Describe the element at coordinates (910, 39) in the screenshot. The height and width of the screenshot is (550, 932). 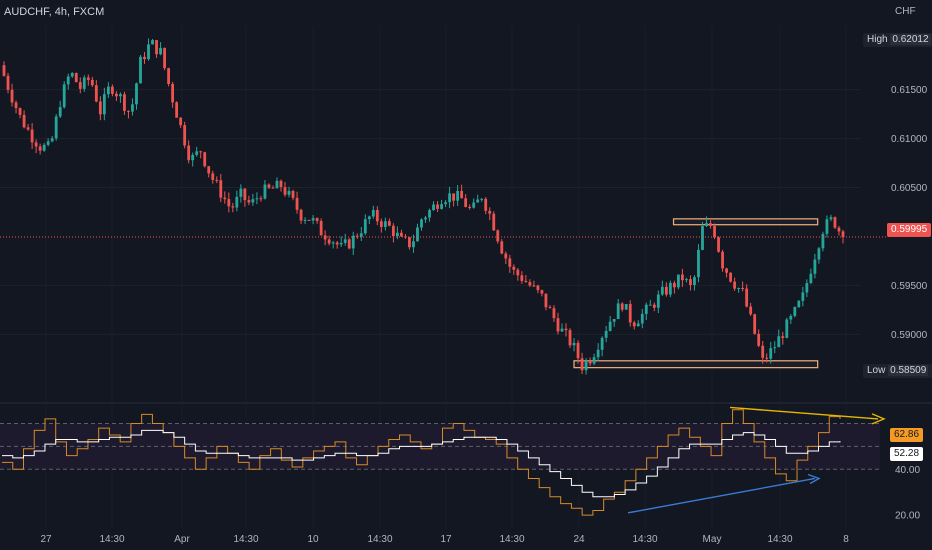
I see `high-value: 0.62012` at that location.